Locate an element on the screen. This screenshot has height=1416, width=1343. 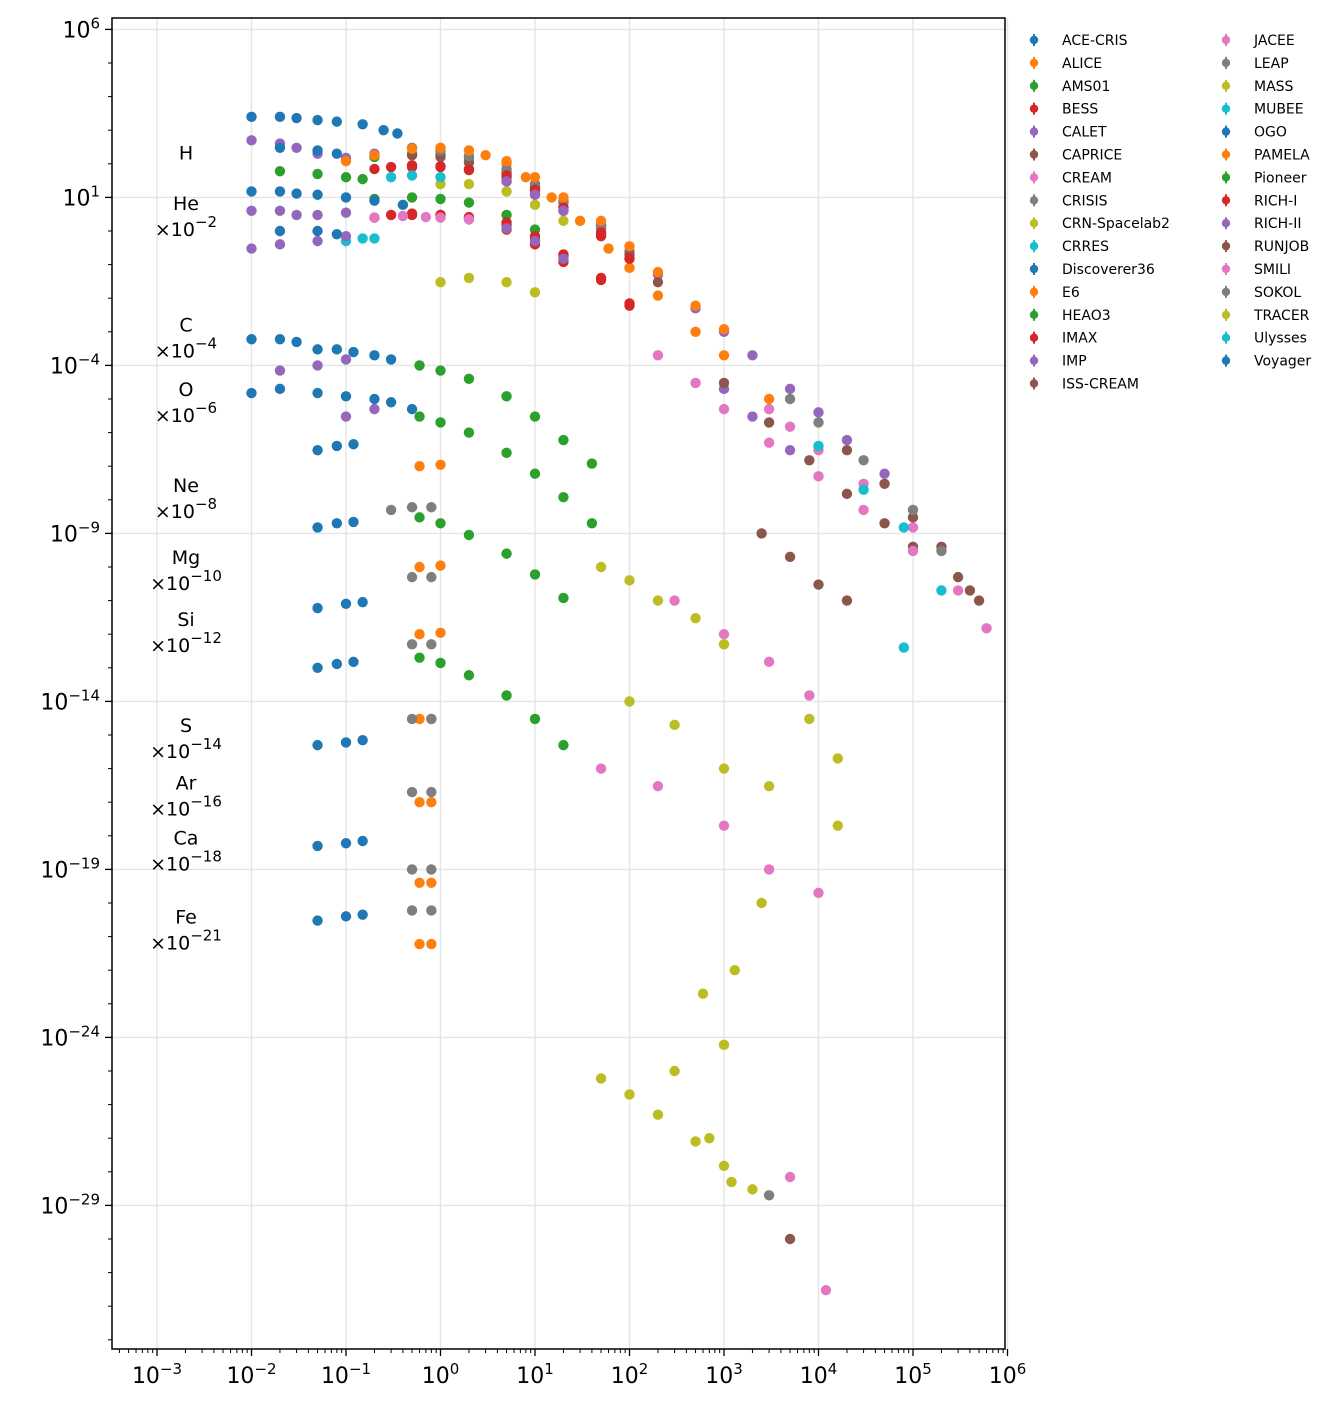
element-label-s: S is located at coordinates (186, 726).